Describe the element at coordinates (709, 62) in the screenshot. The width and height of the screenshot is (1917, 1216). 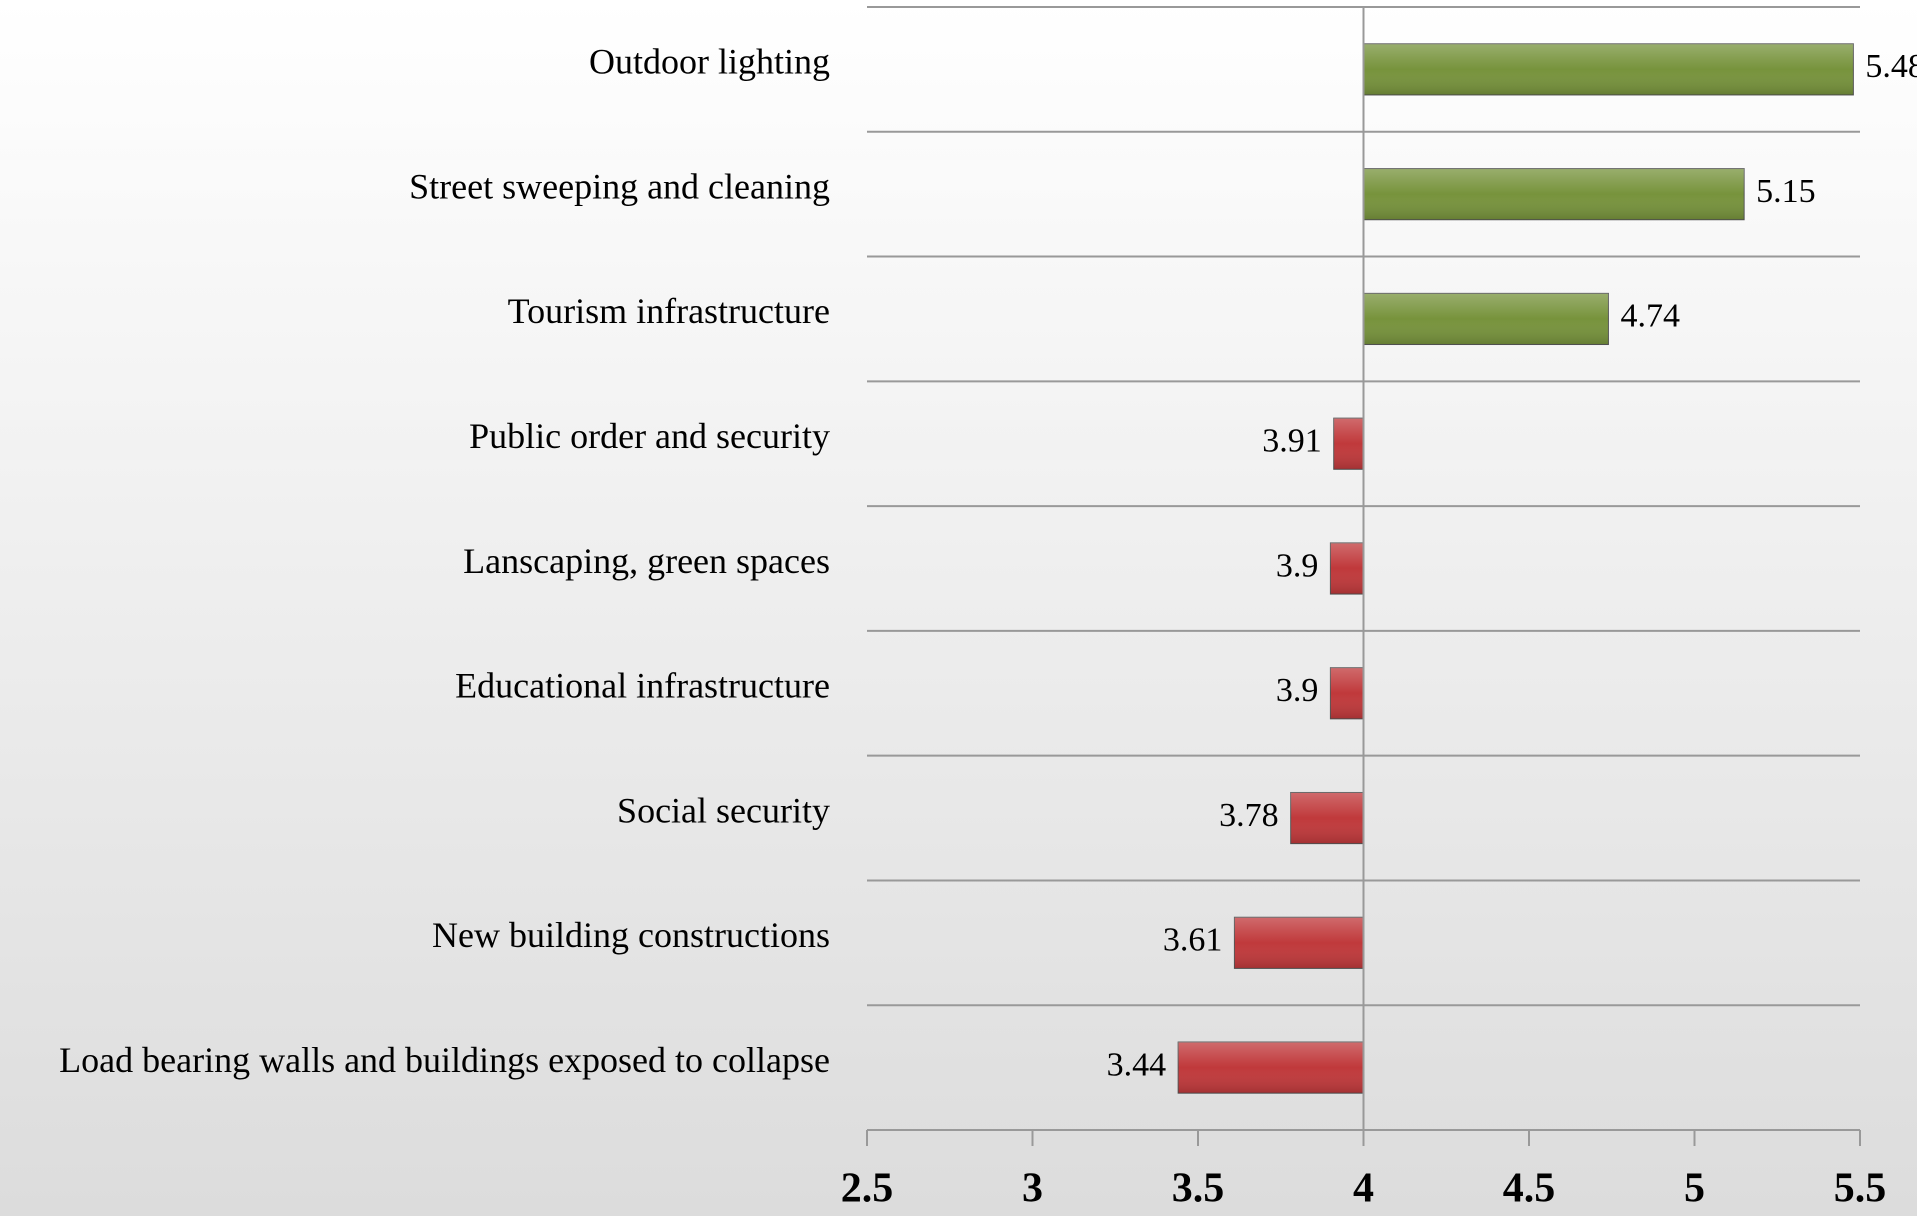
I see `y-tick-label: Outdoor lighting` at that location.